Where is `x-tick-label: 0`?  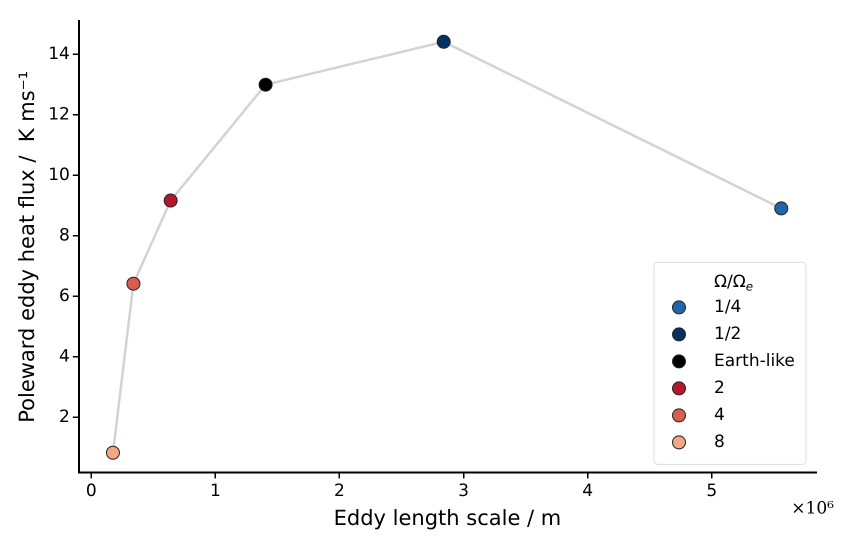 x-tick-label: 0 is located at coordinates (91, 491).